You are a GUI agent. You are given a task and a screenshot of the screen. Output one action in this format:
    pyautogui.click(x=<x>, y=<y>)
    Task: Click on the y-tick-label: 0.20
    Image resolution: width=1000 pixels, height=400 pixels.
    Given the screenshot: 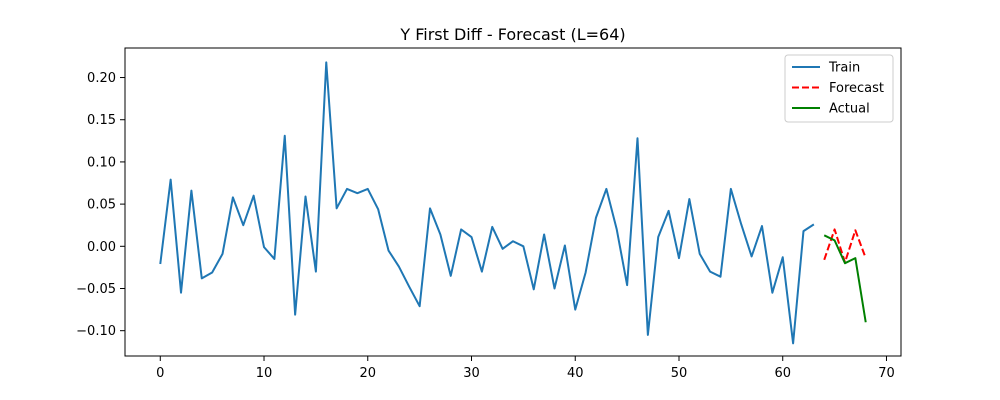 What is the action you would take?
    pyautogui.click(x=101, y=78)
    